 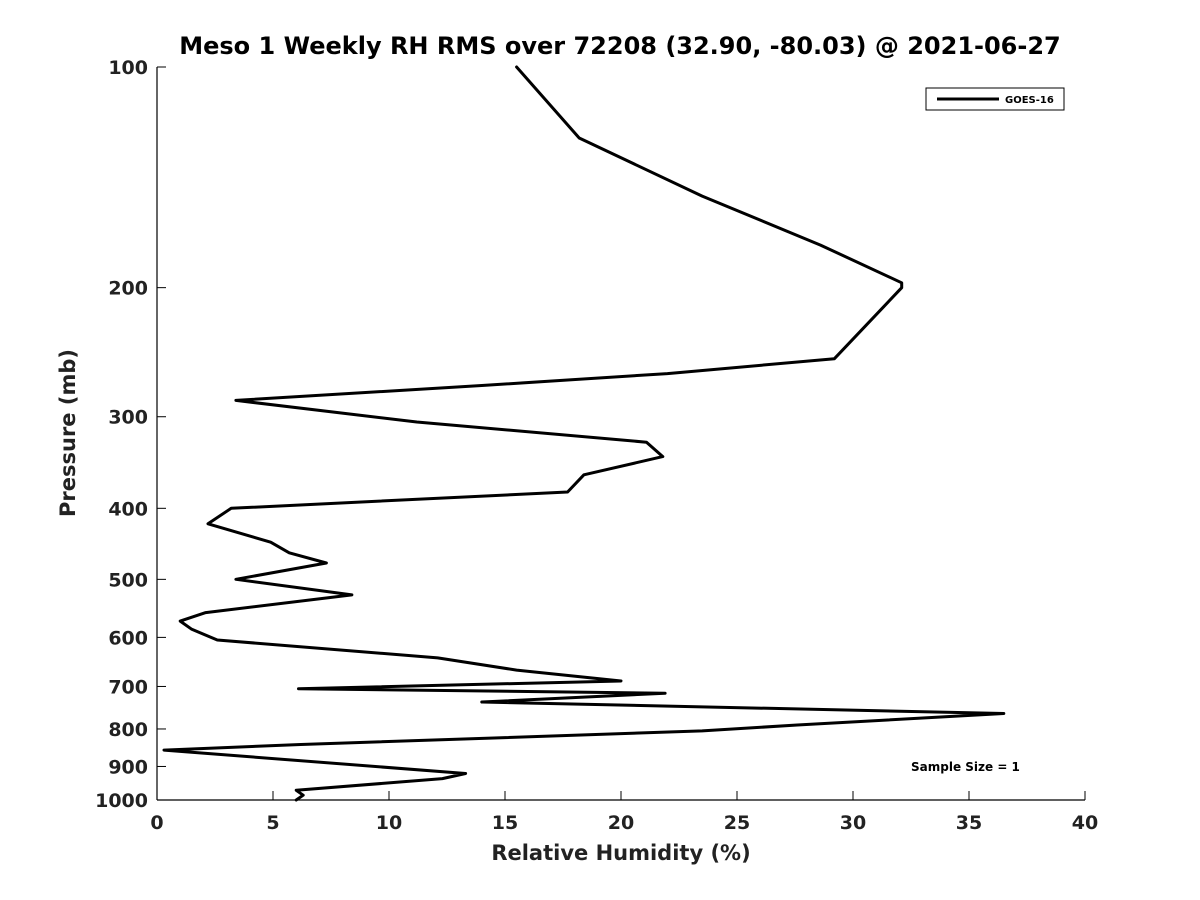 What do you see at coordinates (128, 767) in the screenshot?
I see `y-tick-label: 900` at bounding box center [128, 767].